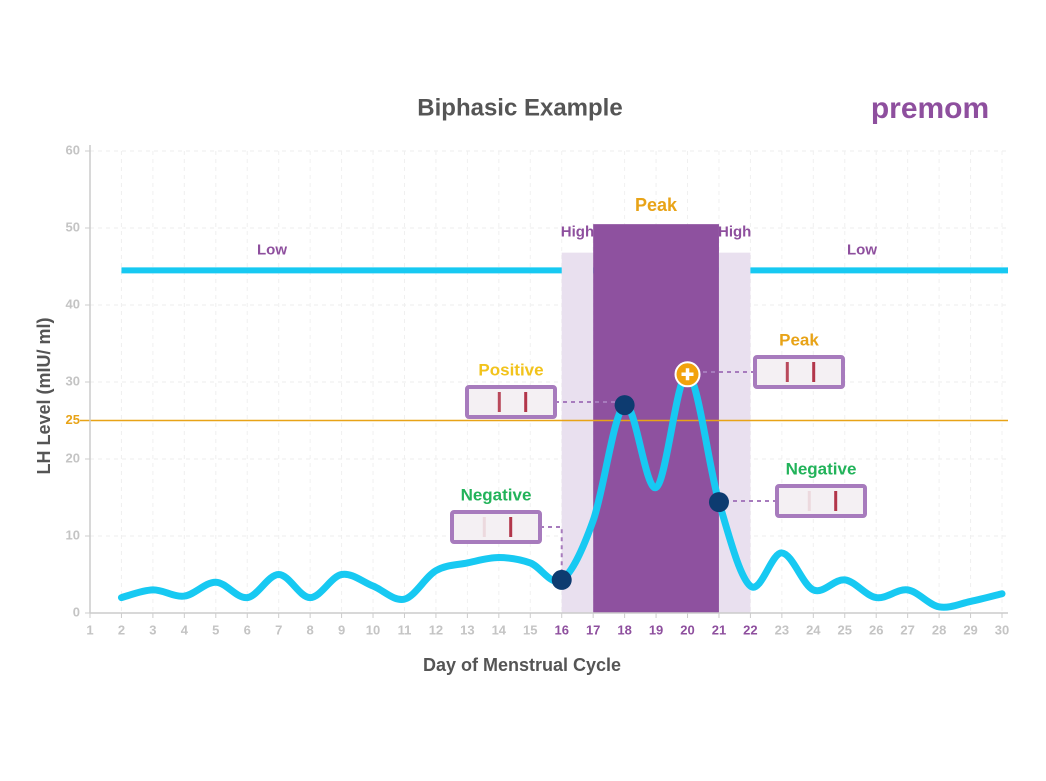 The height and width of the screenshot is (781, 1046). Describe the element at coordinates (799, 339) in the screenshot. I see `test-result-label: Peak` at that location.